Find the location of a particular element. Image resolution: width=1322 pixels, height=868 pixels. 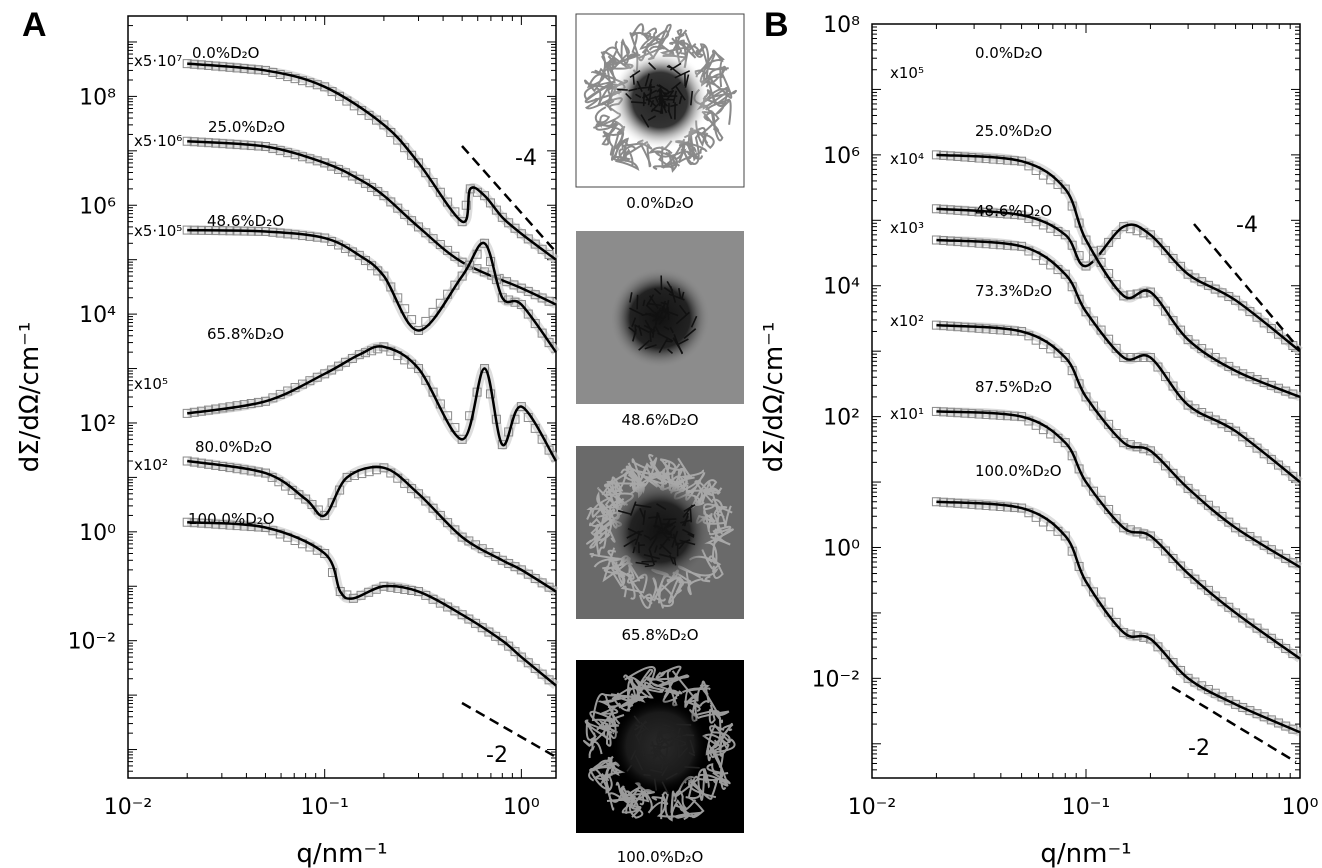

panel-b-x-tick-label: 10⁻¹ is located at coordinates (1086, 807).